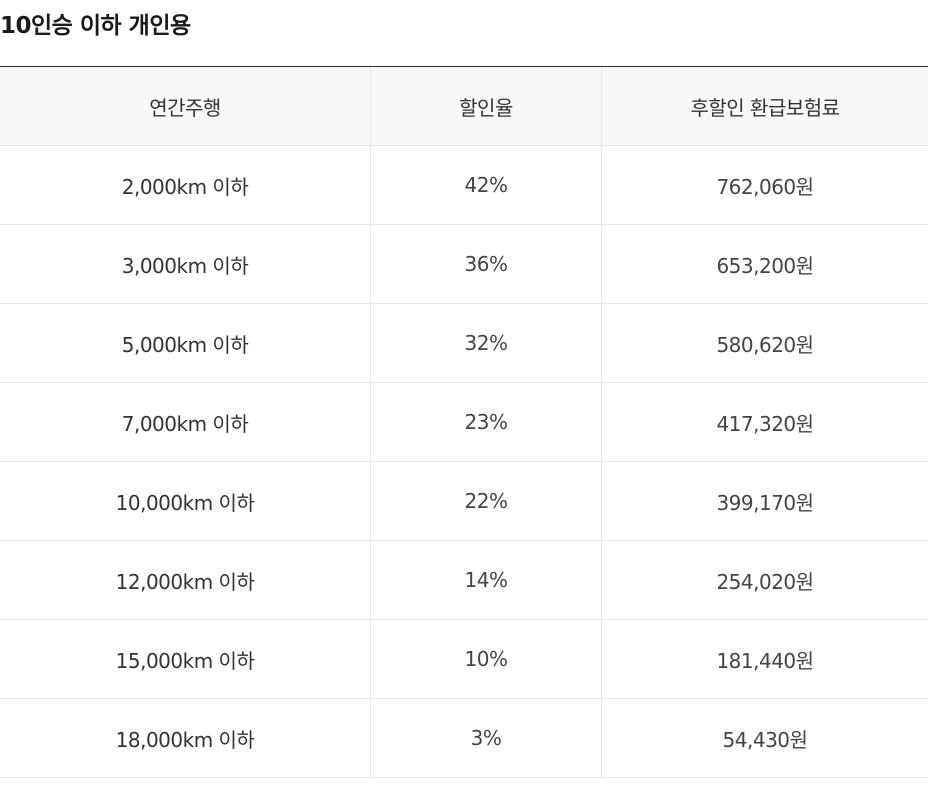 This screenshot has width=928, height=786. I want to click on discount-cell: 23%, so click(486, 422).